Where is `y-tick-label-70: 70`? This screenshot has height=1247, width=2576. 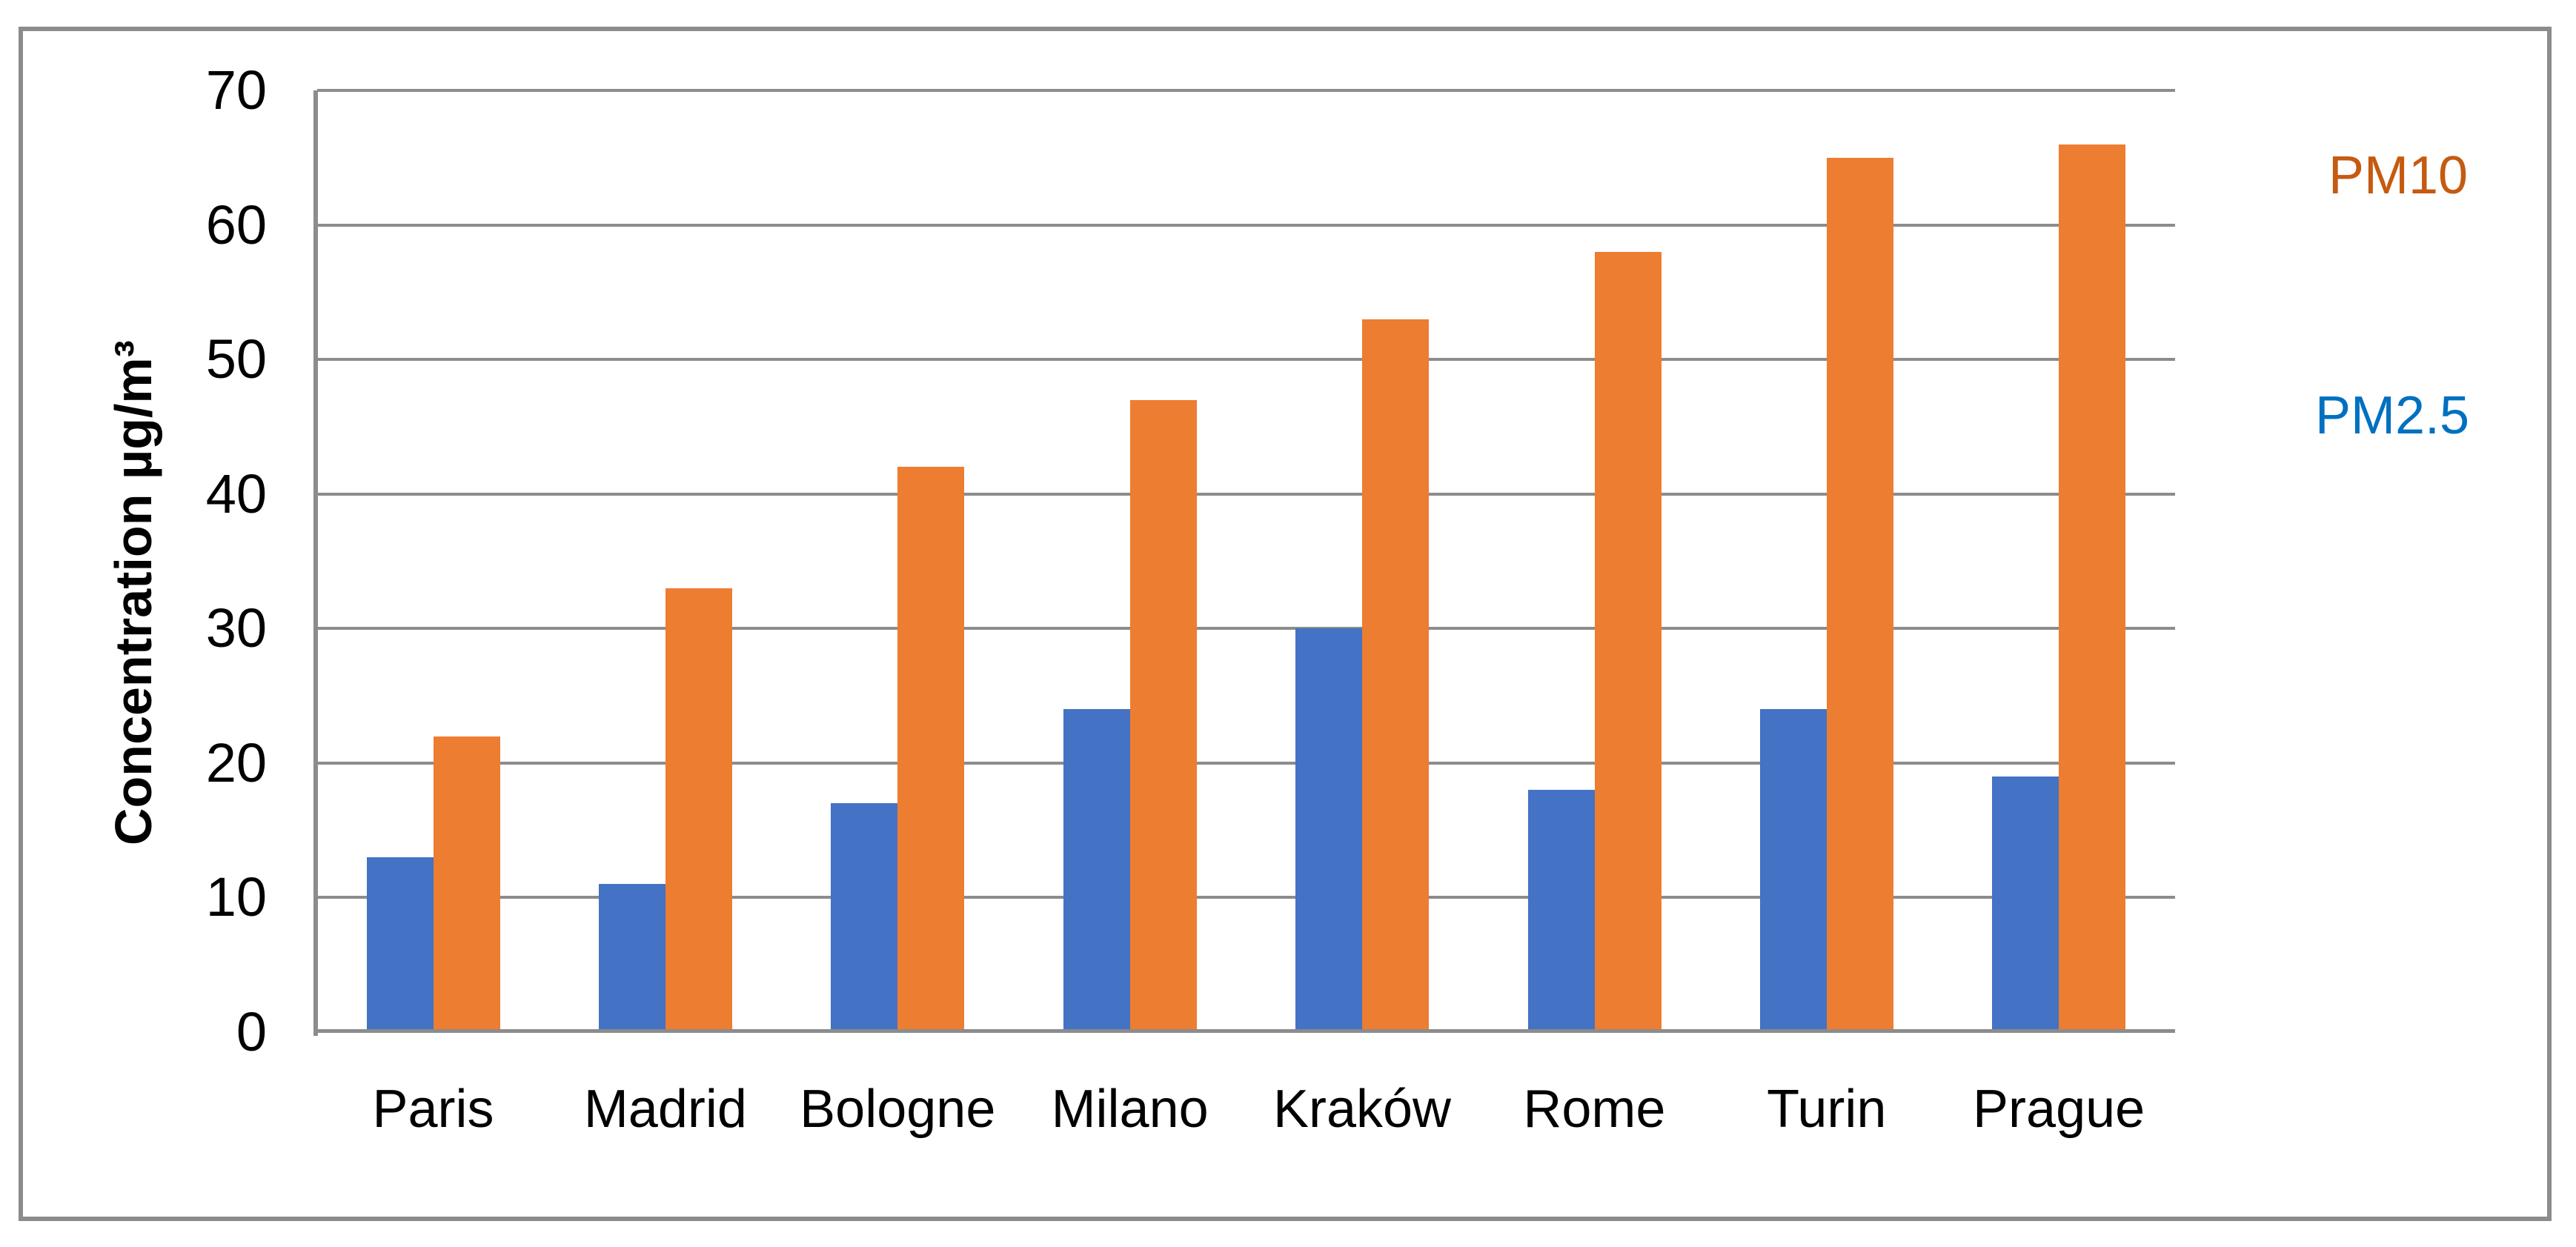
y-tick-label-70: 70 is located at coordinates (236, 90).